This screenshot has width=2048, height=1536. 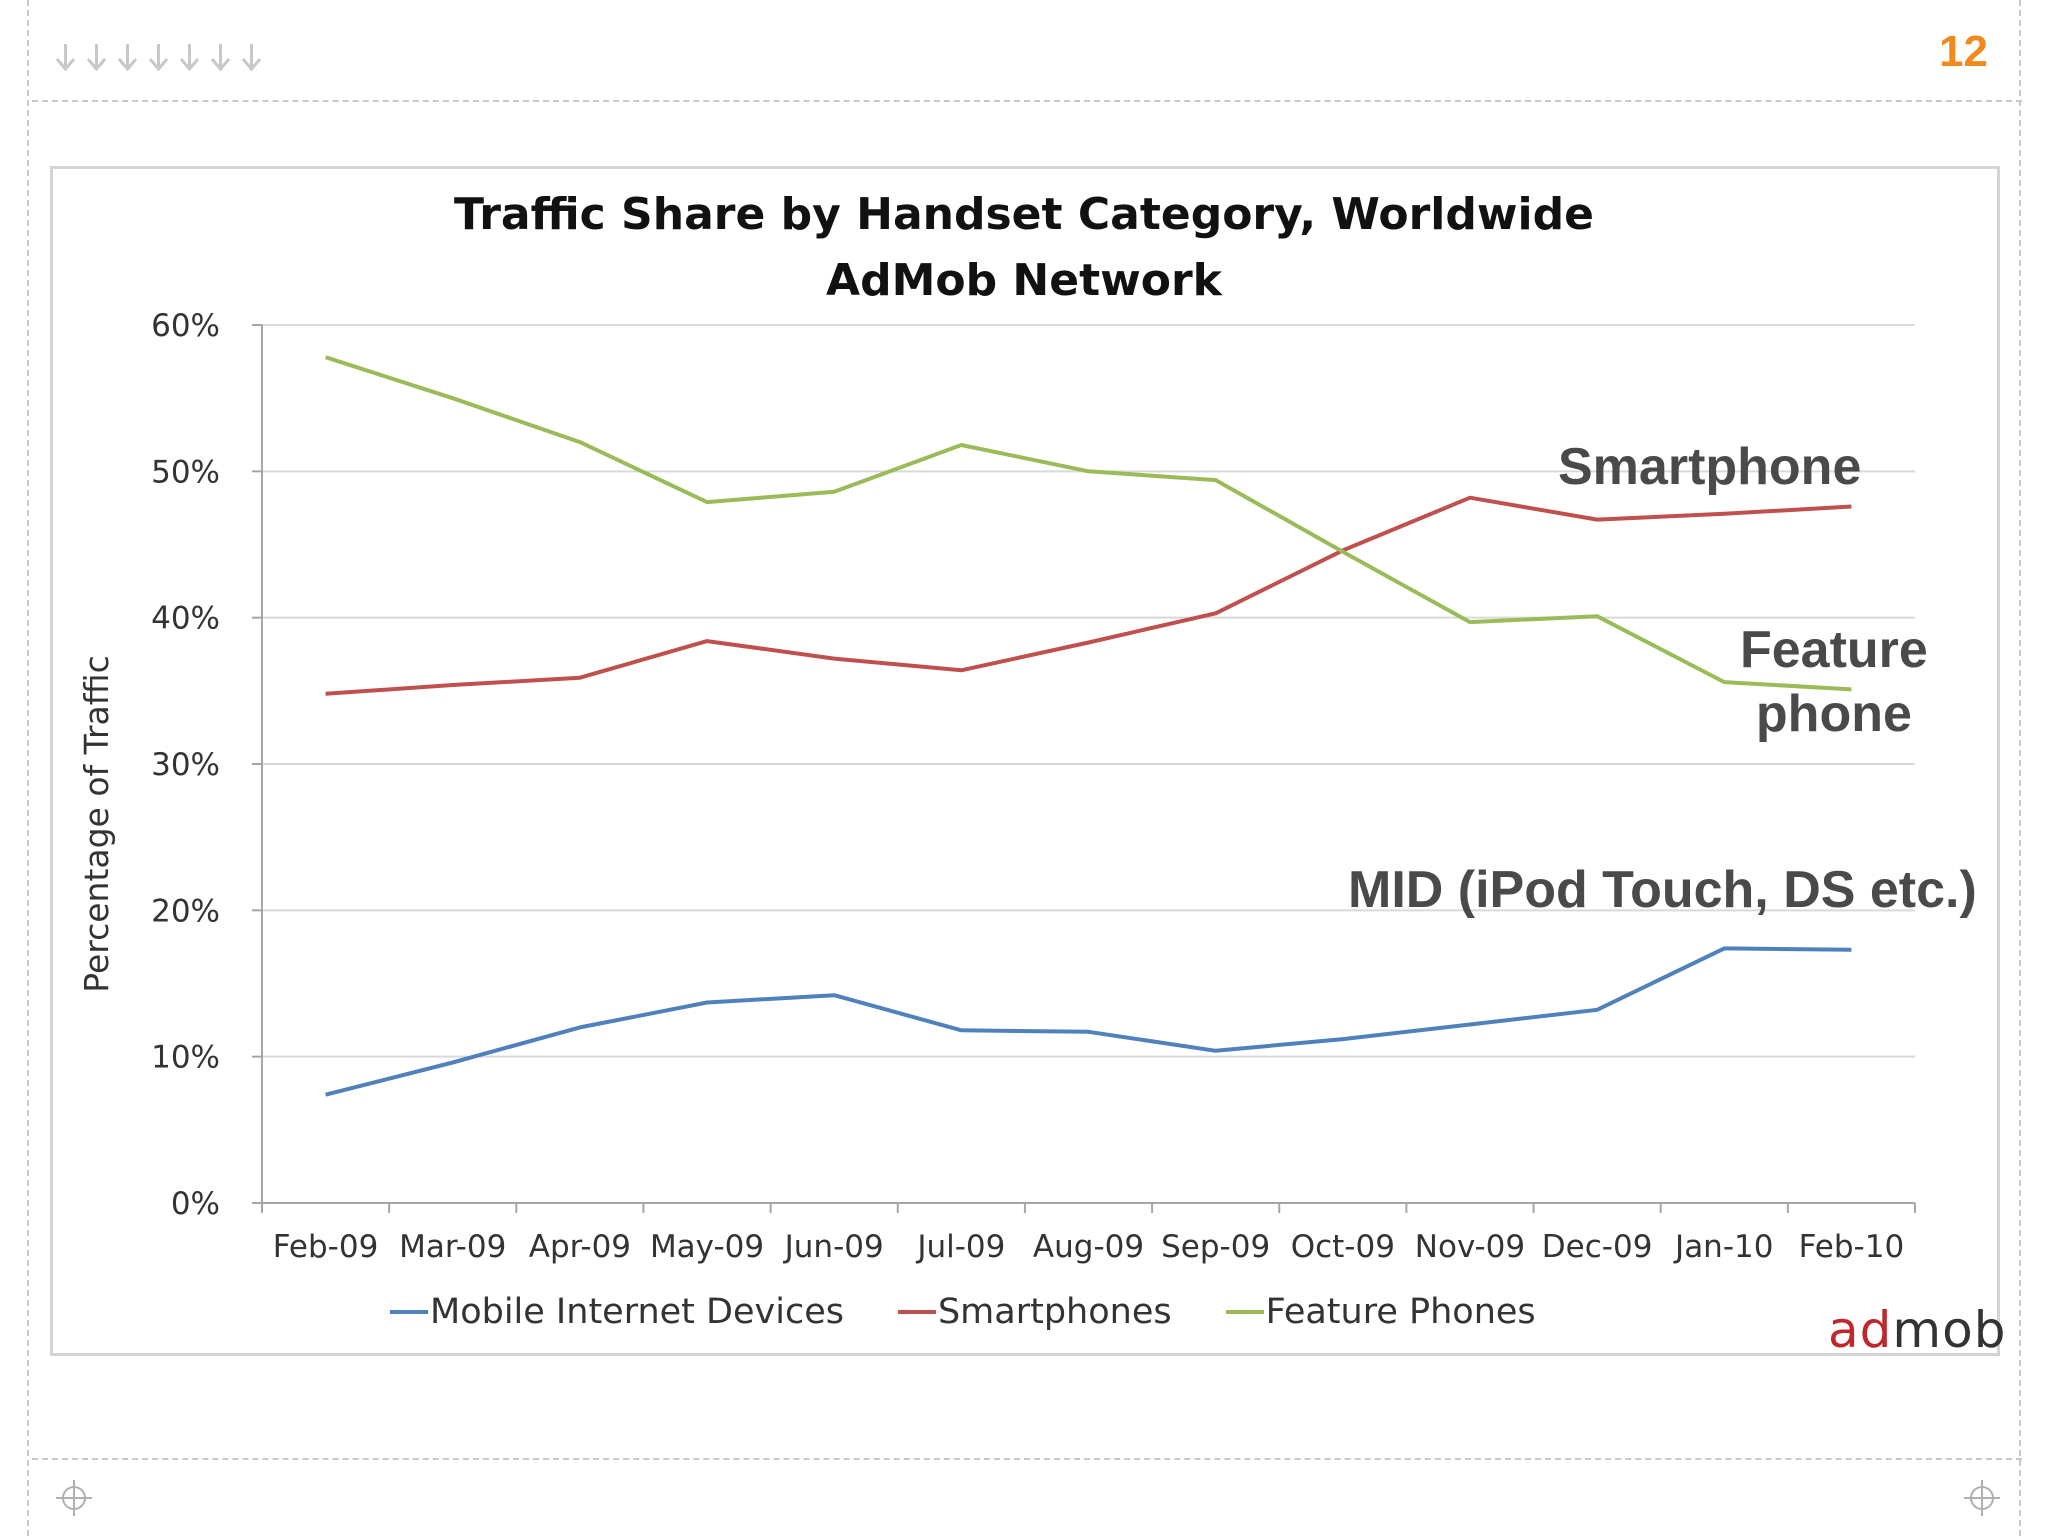 What do you see at coordinates (195, 1204) in the screenshot?
I see `y-tick-label: 0%` at bounding box center [195, 1204].